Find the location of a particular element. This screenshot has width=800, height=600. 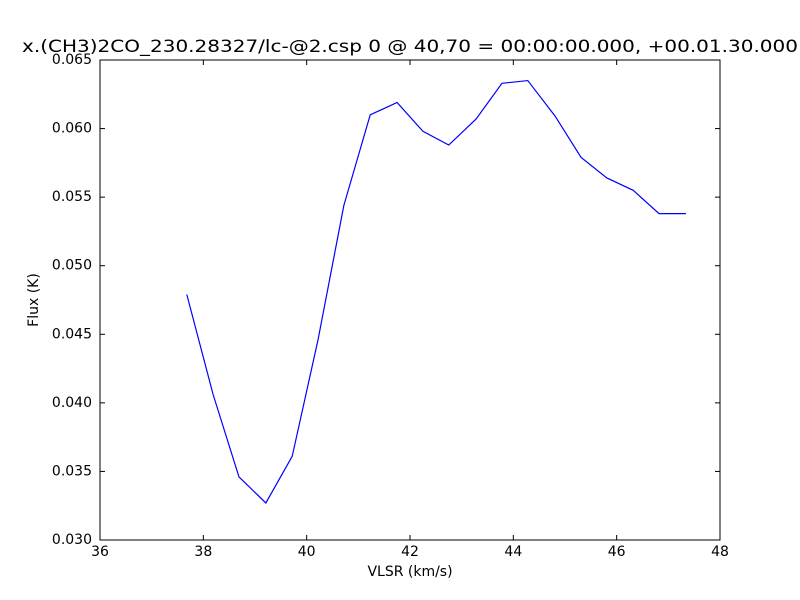

y-tick-label: 0.035 is located at coordinates (72, 471).